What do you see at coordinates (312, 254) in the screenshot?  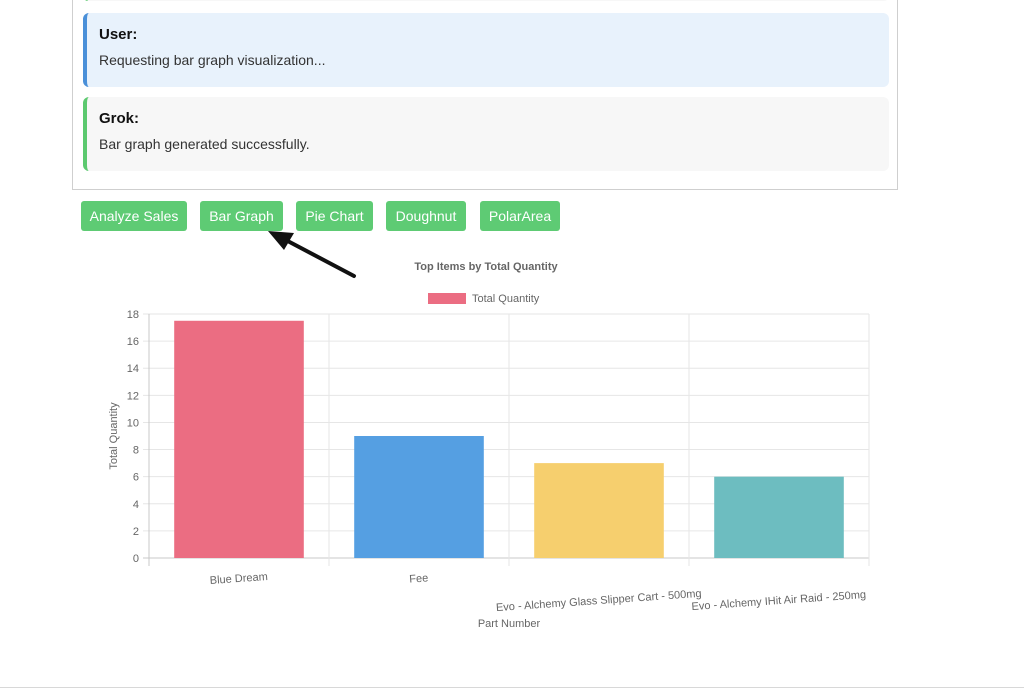 I see `pointer-arrow-icon` at bounding box center [312, 254].